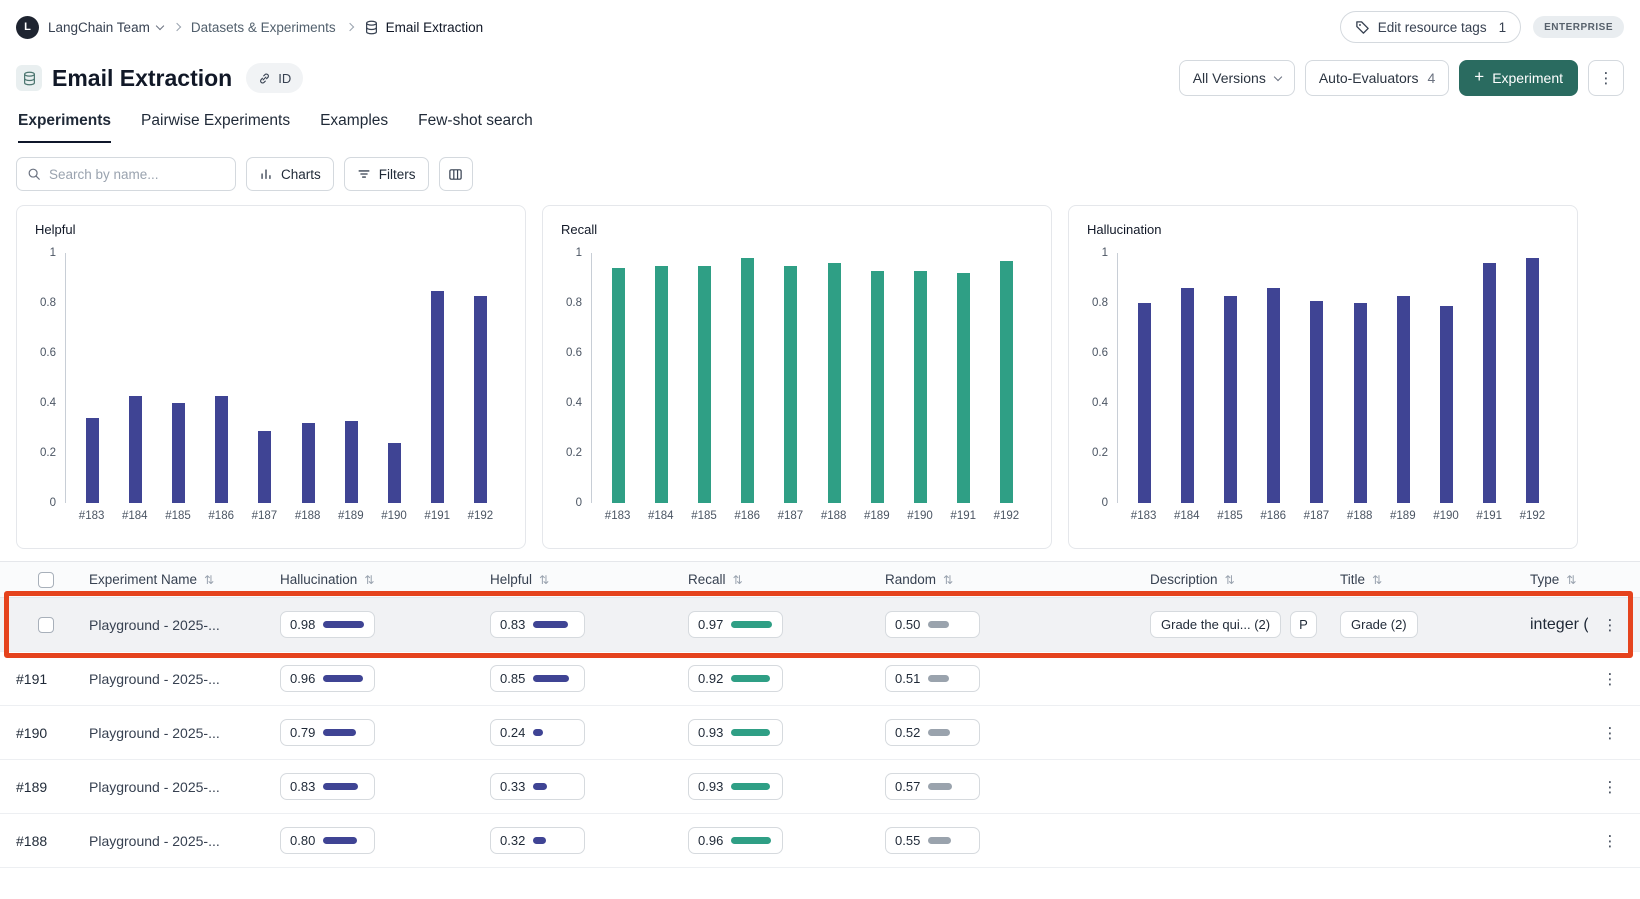 The width and height of the screenshot is (1640, 899). Describe the element at coordinates (1606, 78) in the screenshot. I see `more-options-button: ⋮` at that location.